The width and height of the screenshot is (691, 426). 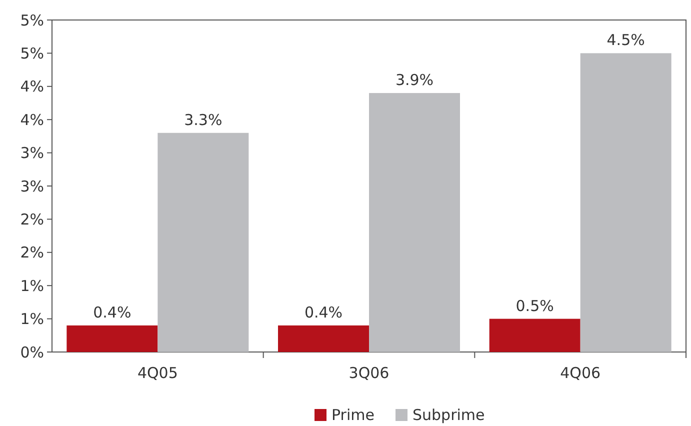 I want to click on data-label: 3.9%, so click(x=414, y=80).